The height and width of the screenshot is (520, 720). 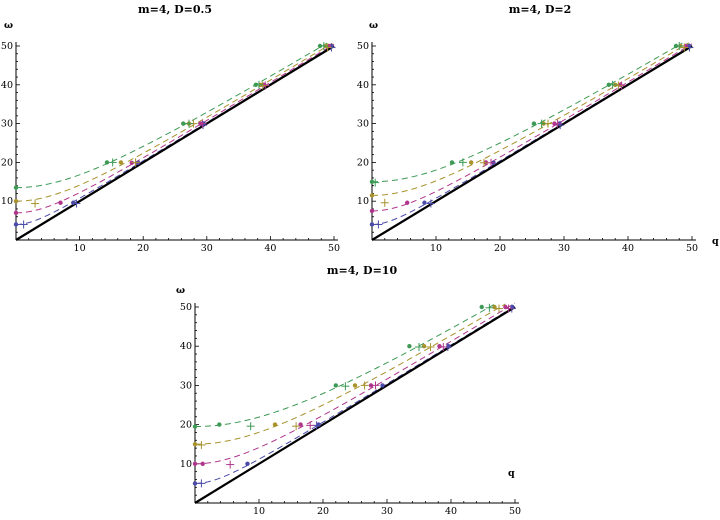 I want to click on chart-title: m=4, D=2, so click(x=540, y=9).